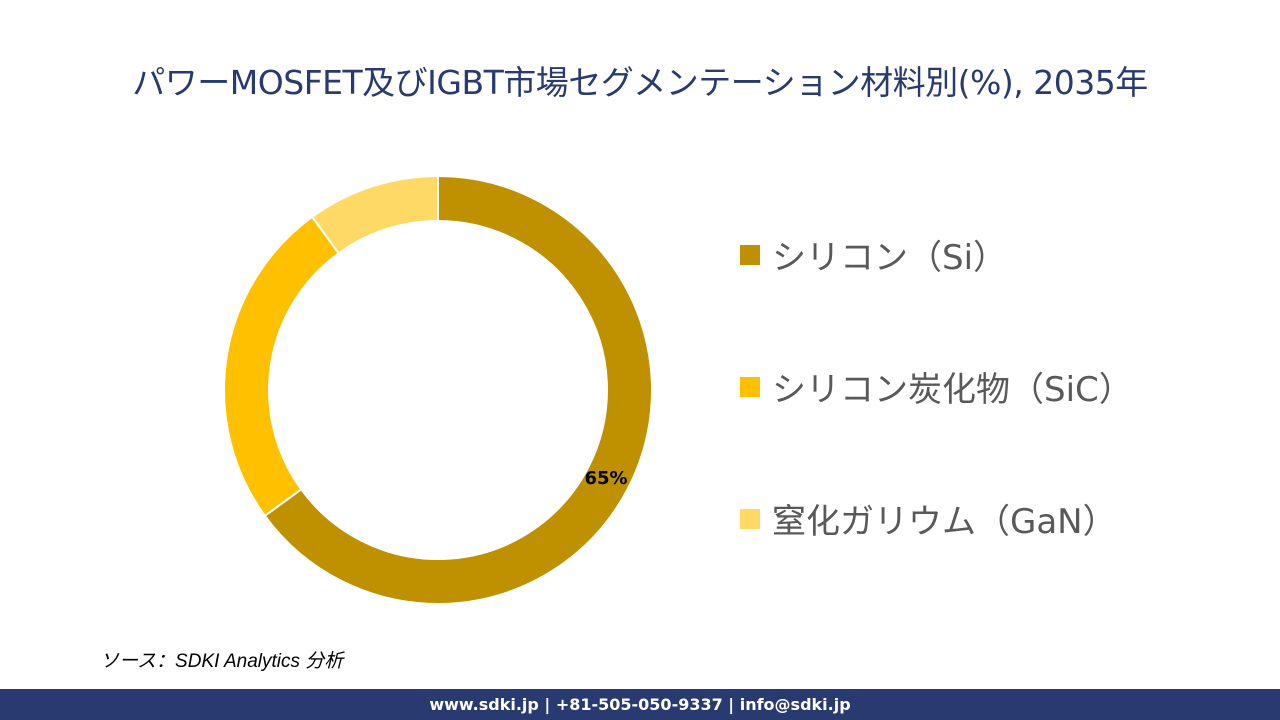  I want to click on legend-label: 窒化ガリウム（GaN）, so click(944, 522).